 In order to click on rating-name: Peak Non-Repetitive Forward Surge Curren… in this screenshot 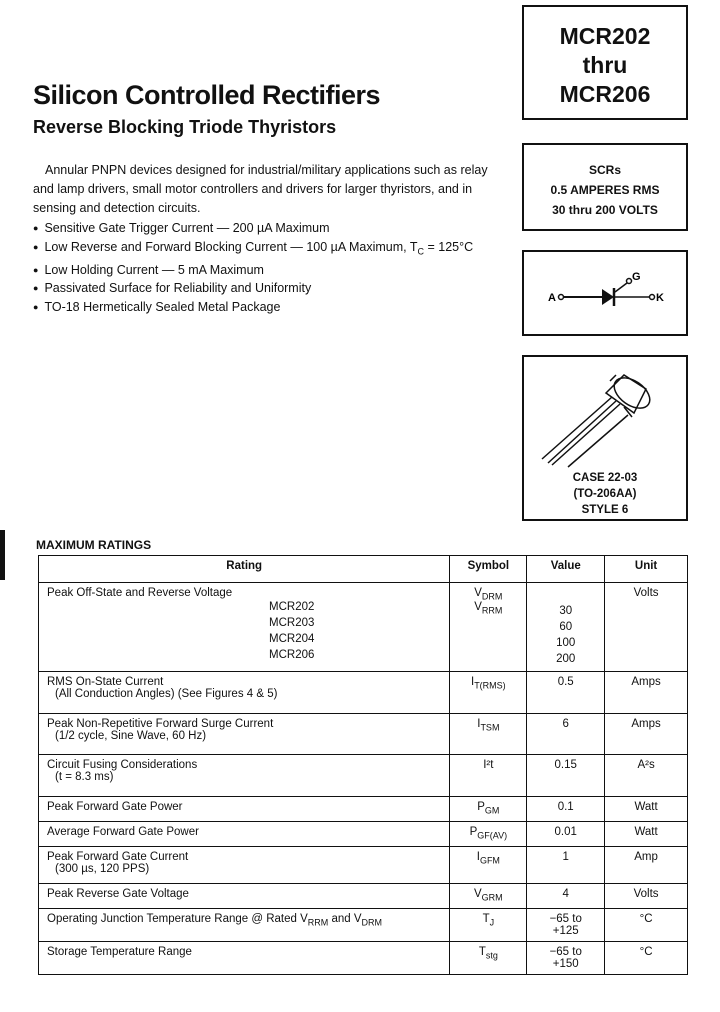, I will do `click(160, 724)`.